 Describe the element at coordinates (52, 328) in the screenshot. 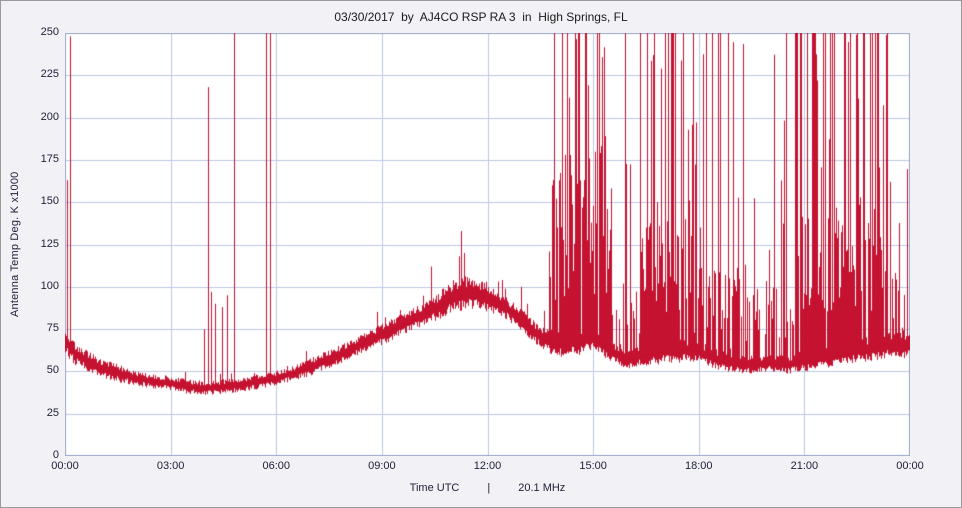

I see `y-tick-label: 75` at that location.